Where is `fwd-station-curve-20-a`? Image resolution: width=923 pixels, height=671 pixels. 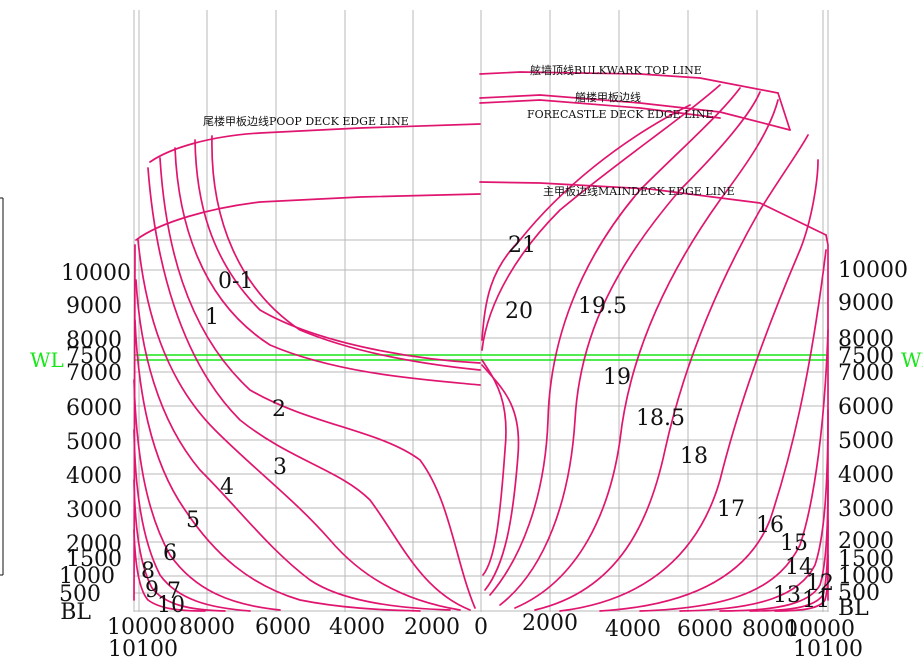
fwd-station-curve-20-a is located at coordinates (494, 467).